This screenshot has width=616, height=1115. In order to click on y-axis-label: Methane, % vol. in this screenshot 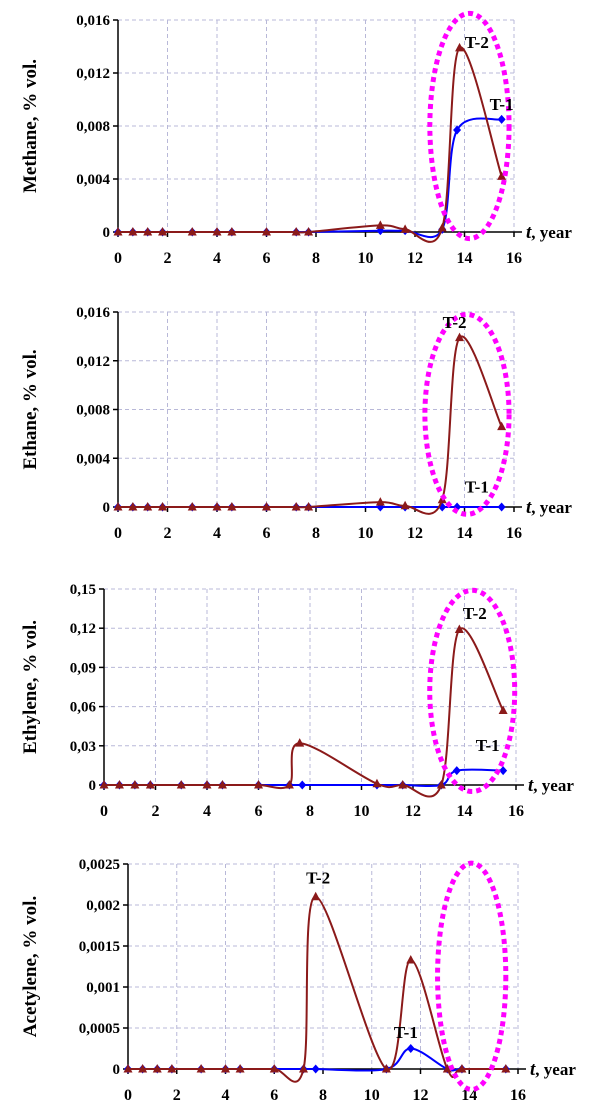, I will do `click(30, 126)`.